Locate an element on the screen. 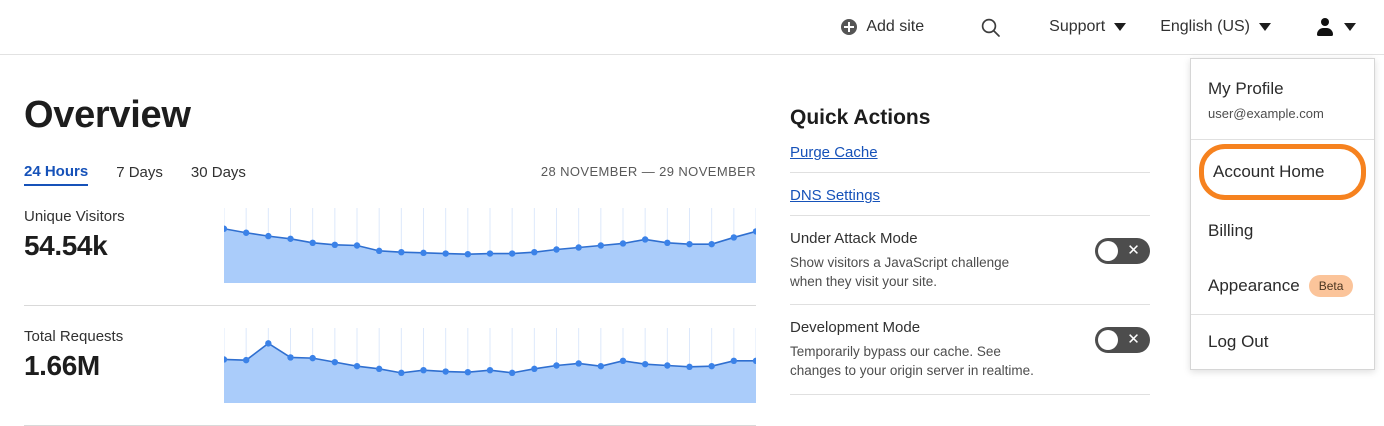 This screenshot has width=1384, height=426. development-mode-label: Development Mode is located at coordinates (855, 328).